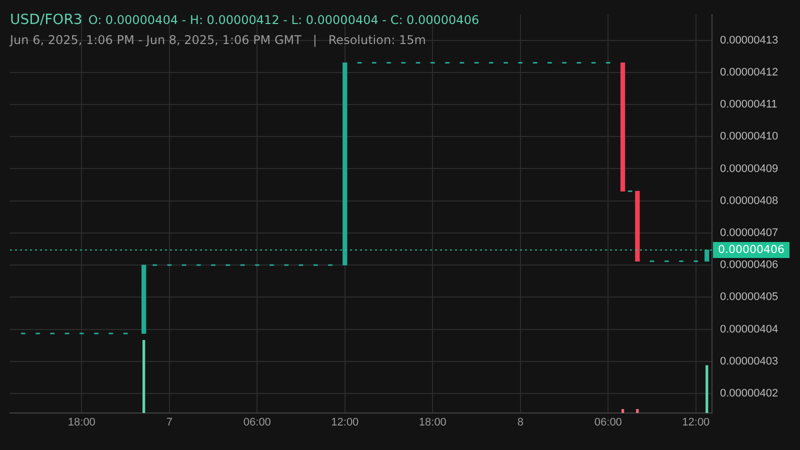 The image size is (800, 450). I want to click on x-tick-label: 8, so click(520, 422).